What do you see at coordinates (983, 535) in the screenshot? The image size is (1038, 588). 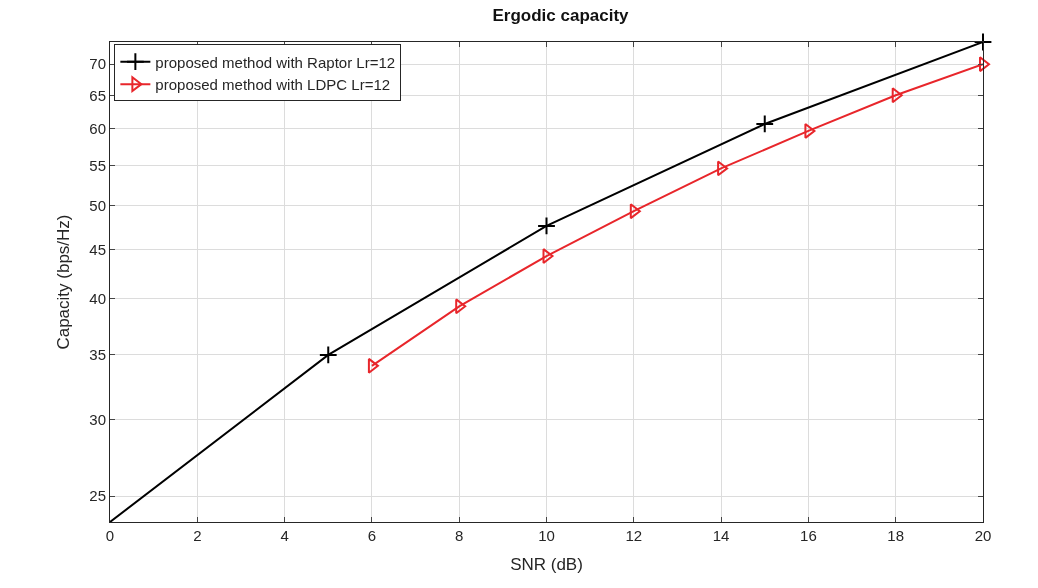 I see `x-tick-label: 20` at bounding box center [983, 535].